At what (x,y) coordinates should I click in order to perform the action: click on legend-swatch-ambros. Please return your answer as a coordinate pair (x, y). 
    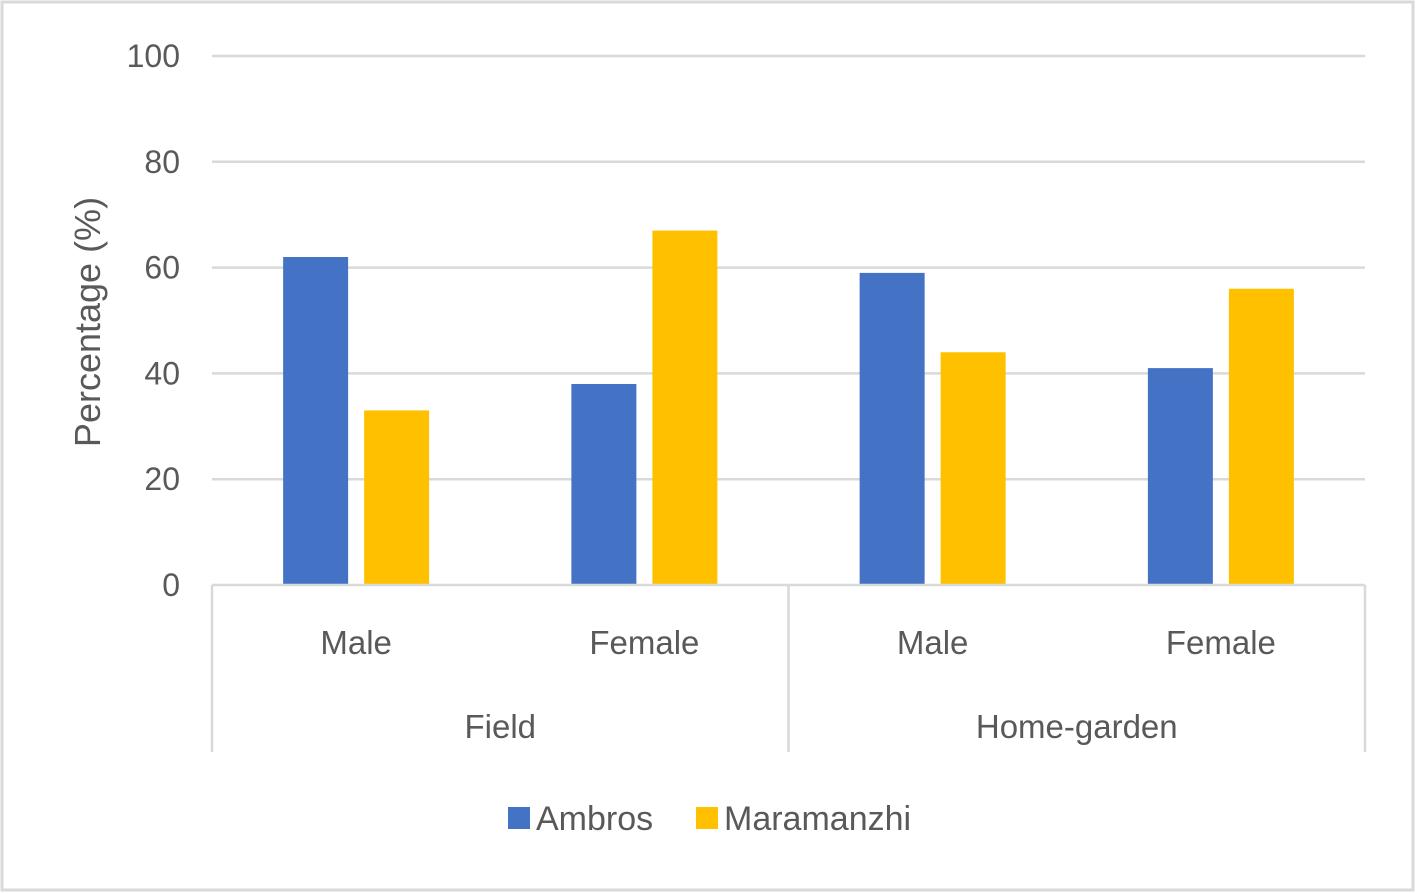
    Looking at the image, I should click on (519, 818).